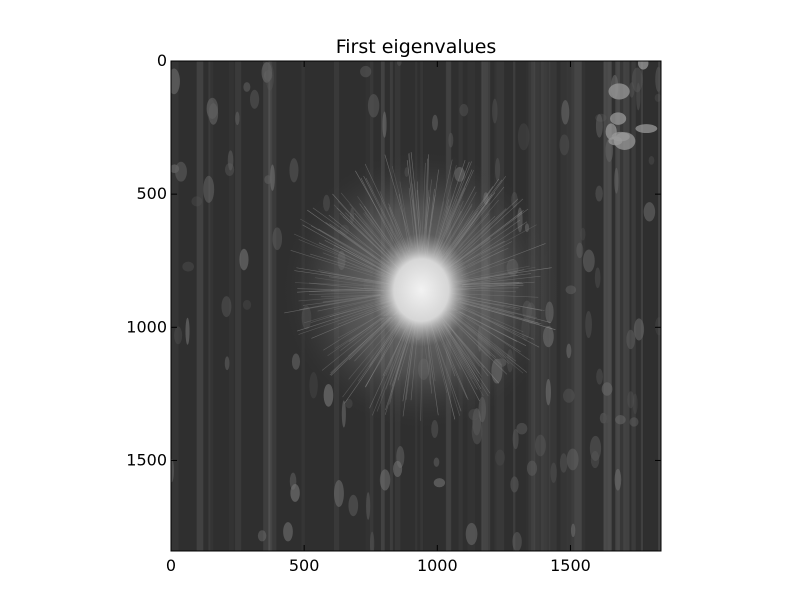 The width and height of the screenshot is (812, 612). I want to click on x-tick-label: 500, so click(304, 565).